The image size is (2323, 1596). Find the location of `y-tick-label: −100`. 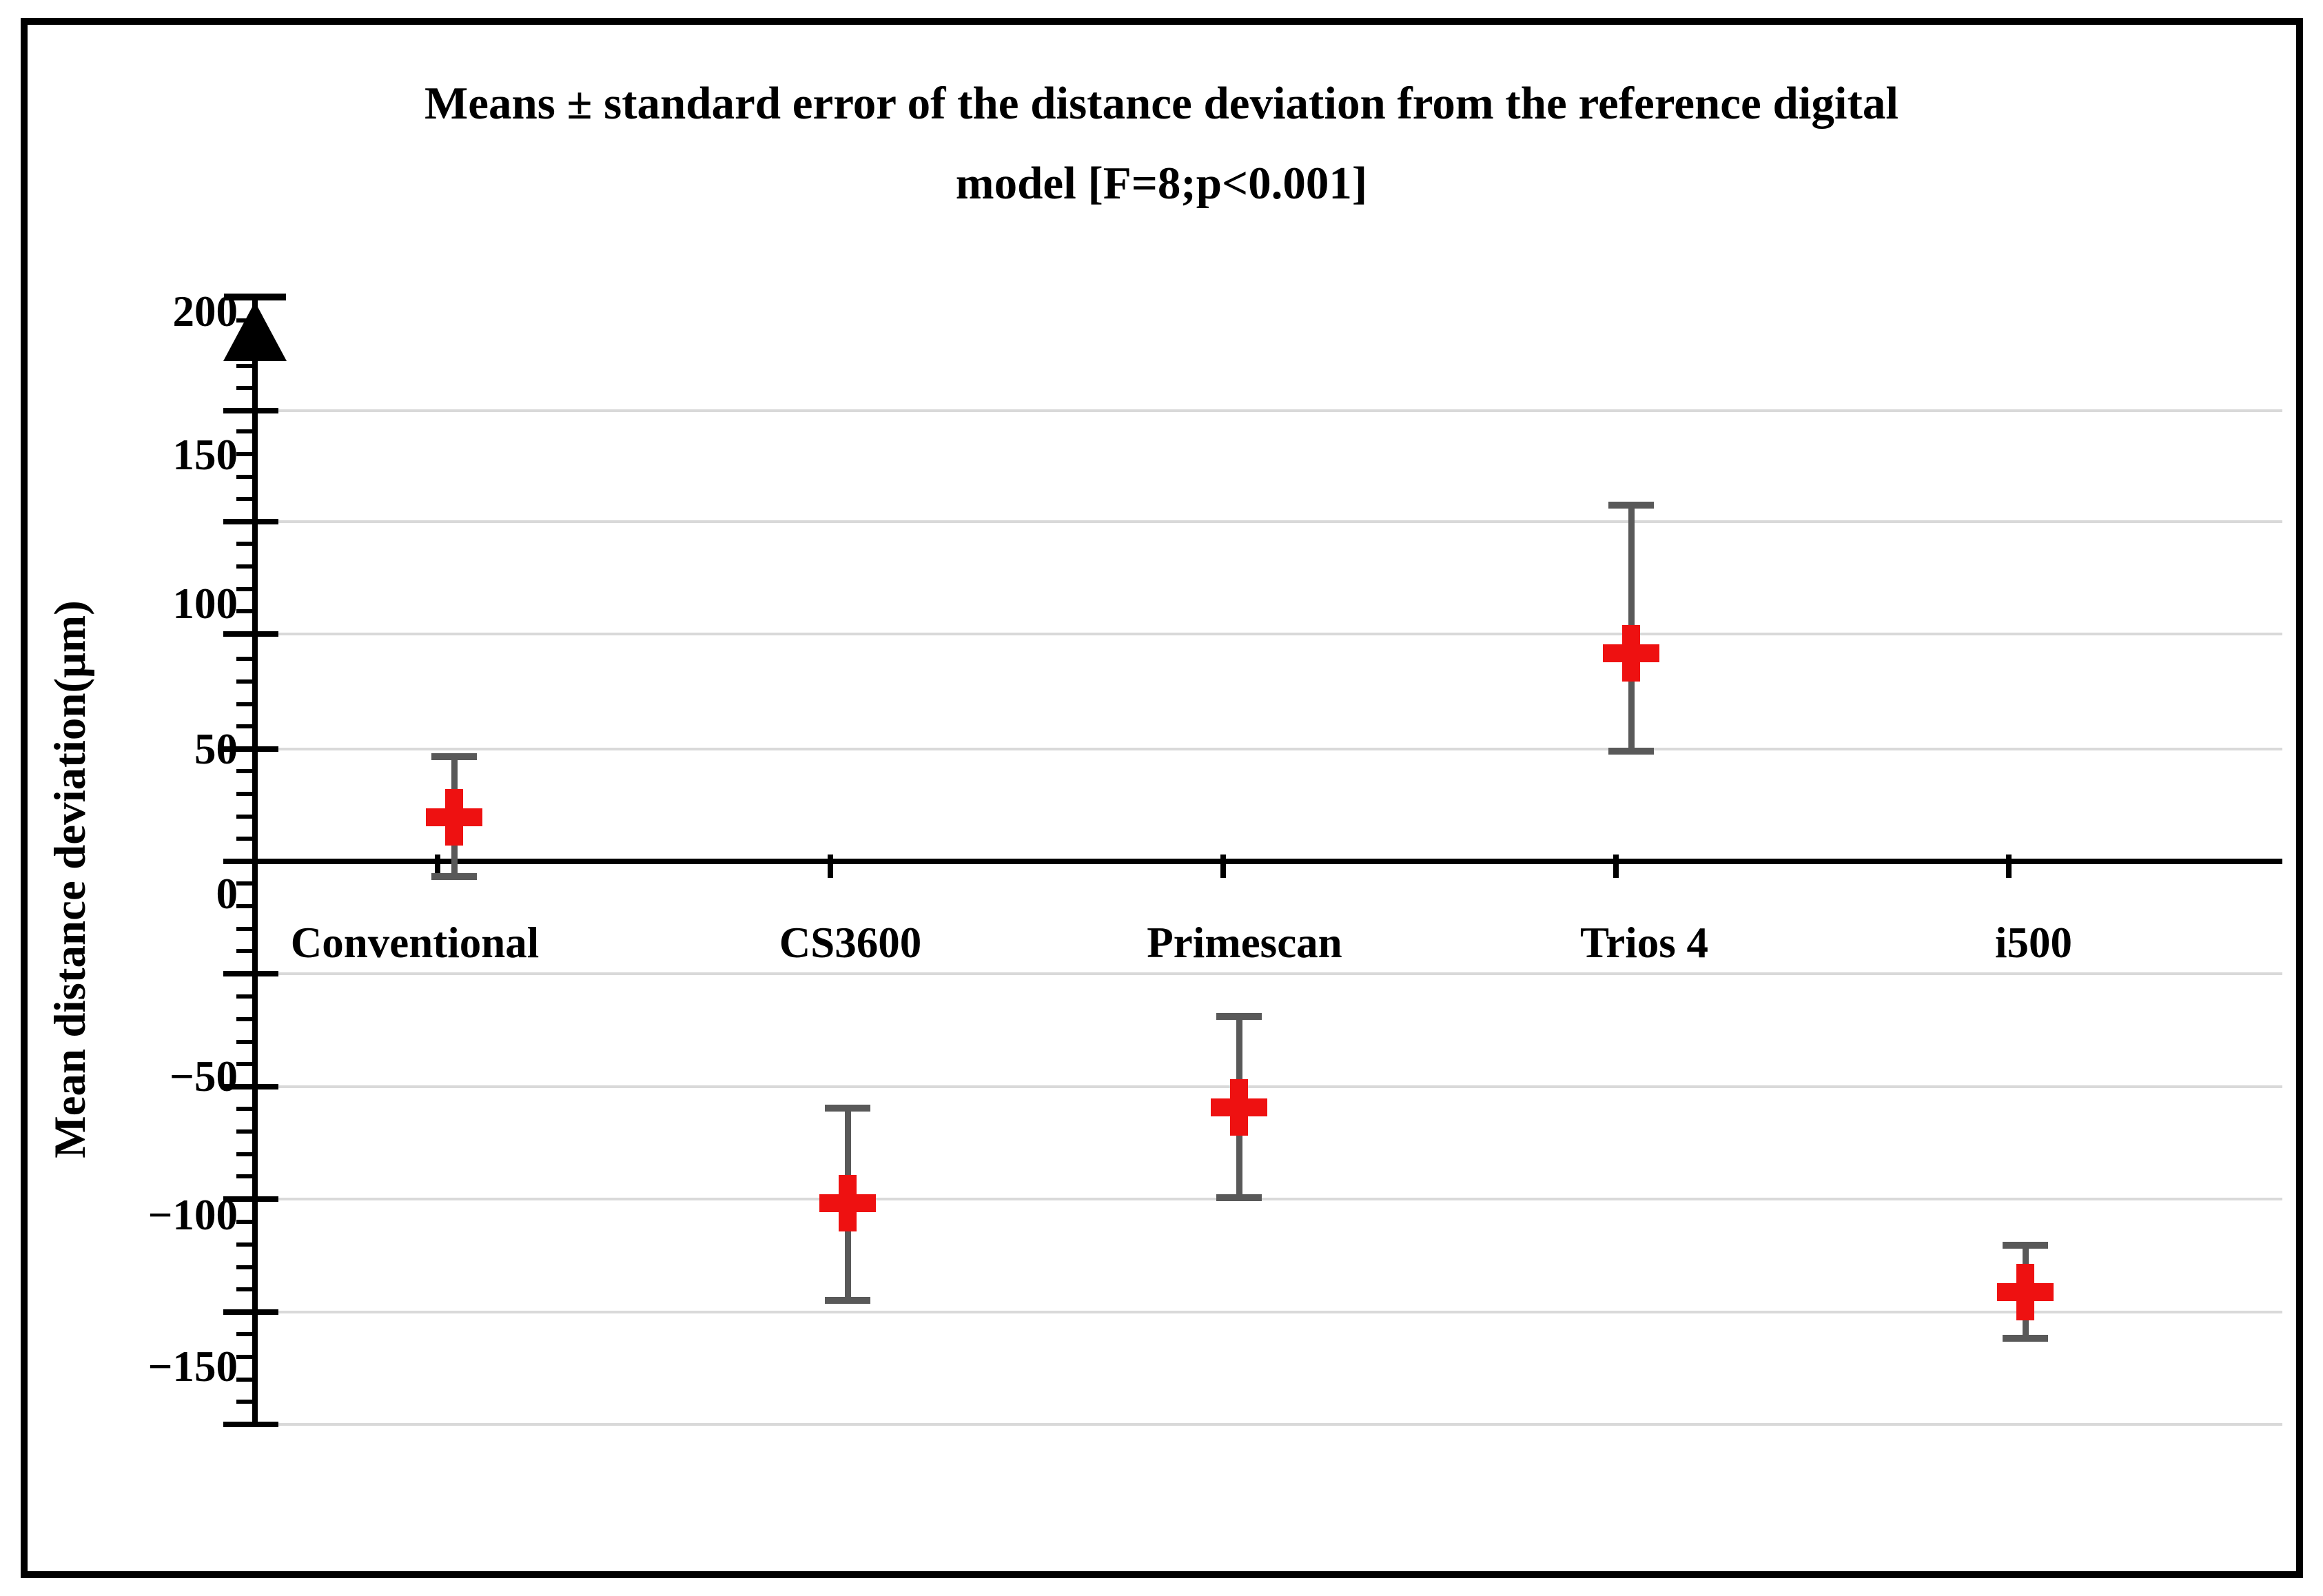

y-tick-label: −100 is located at coordinates (192, 1215).